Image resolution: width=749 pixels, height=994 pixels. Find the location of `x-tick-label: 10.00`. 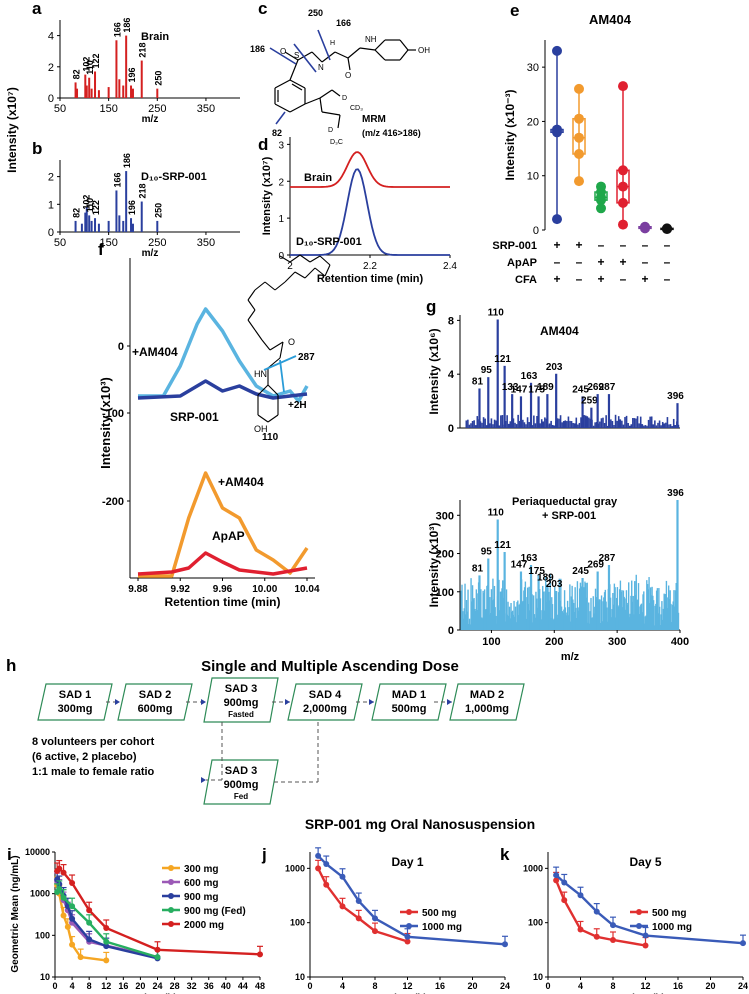

x-tick-label: 10.00 is located at coordinates (264, 589).